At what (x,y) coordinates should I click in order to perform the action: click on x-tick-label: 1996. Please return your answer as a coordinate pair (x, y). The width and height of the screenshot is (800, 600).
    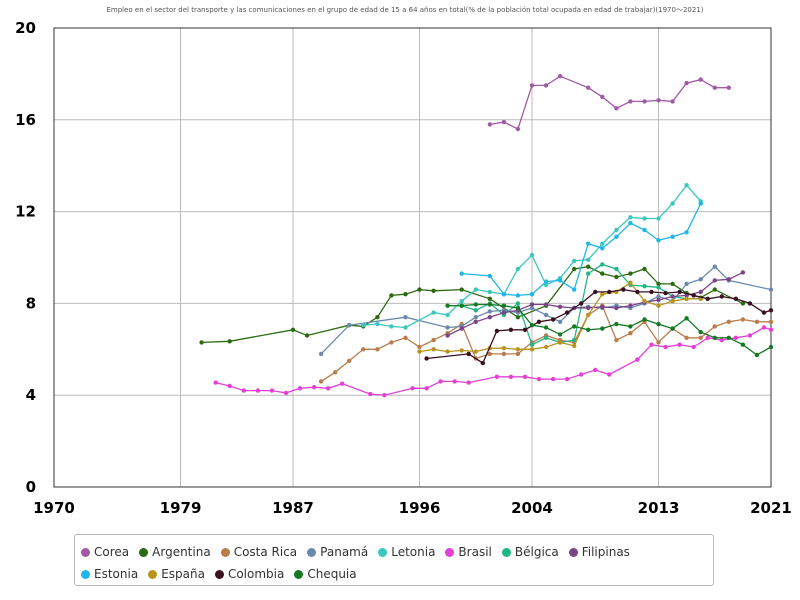
    Looking at the image, I should click on (420, 508).